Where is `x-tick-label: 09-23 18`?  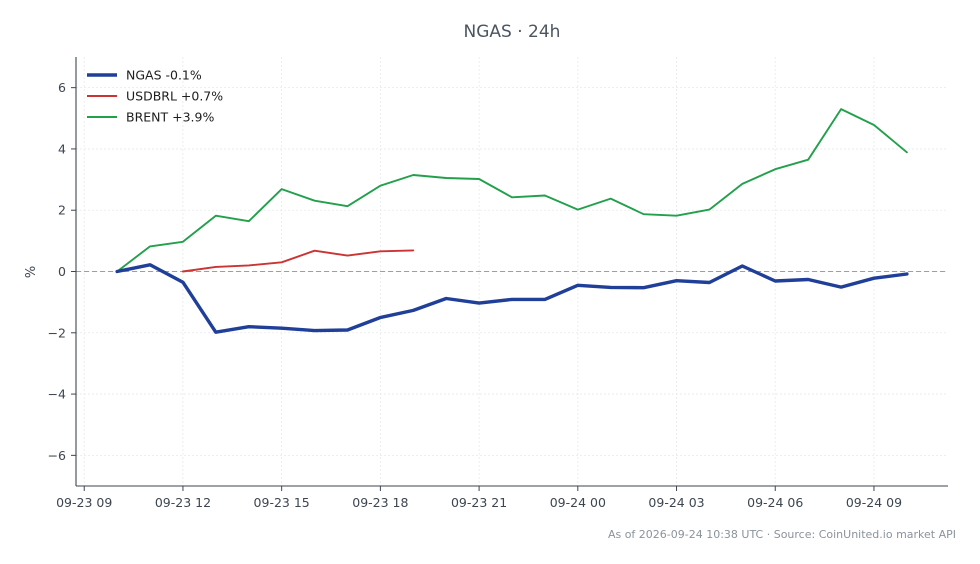 x-tick-label: 09-23 18 is located at coordinates (380, 502).